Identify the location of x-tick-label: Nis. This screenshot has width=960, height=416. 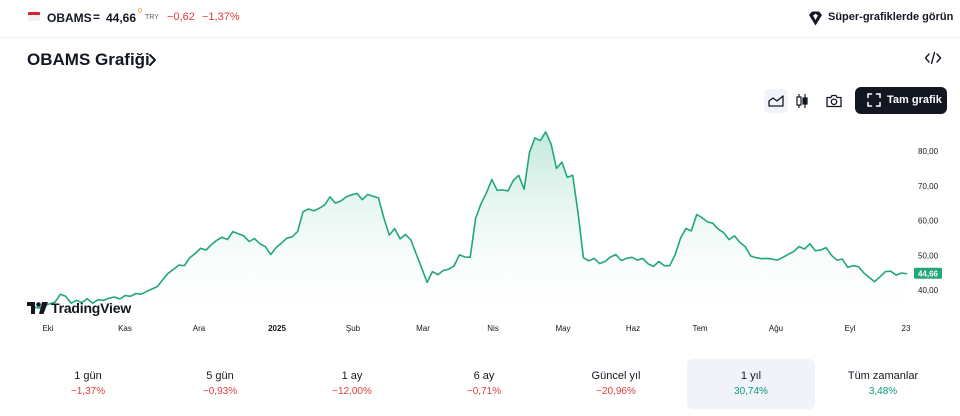
(493, 328).